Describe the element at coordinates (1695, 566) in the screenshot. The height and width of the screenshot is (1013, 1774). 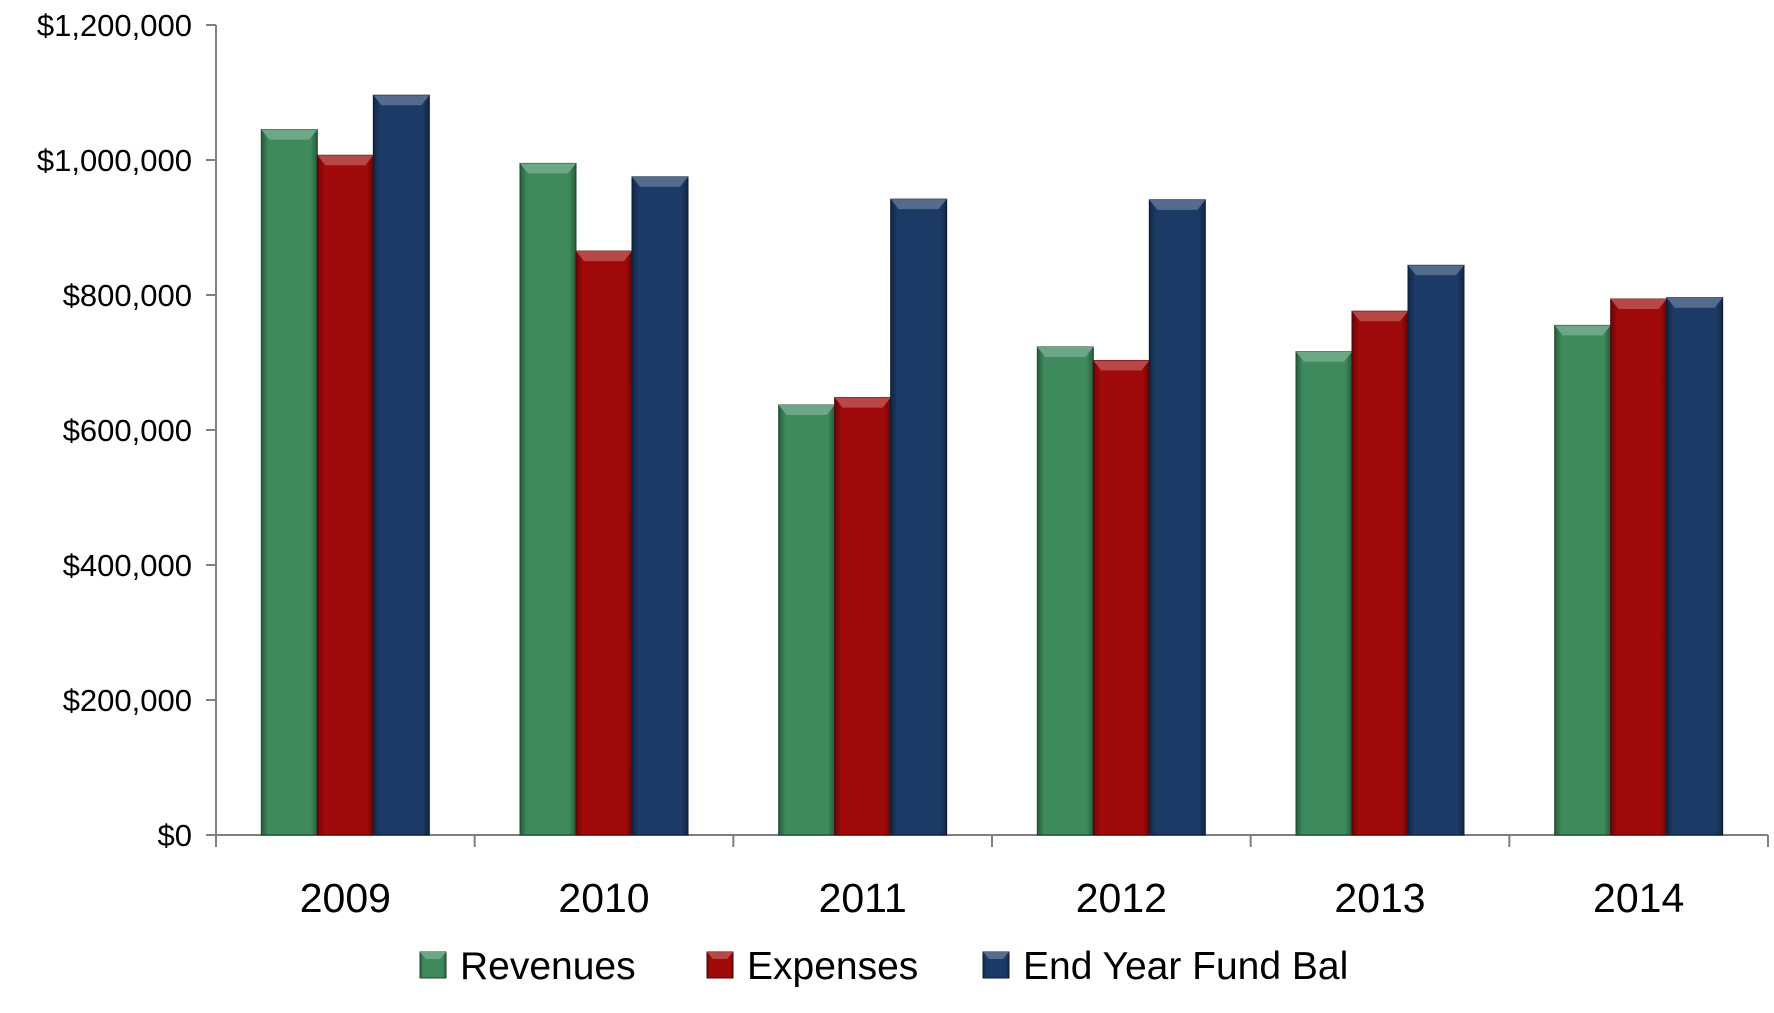
I see `bar-end-year-fund-bal-2014` at that location.